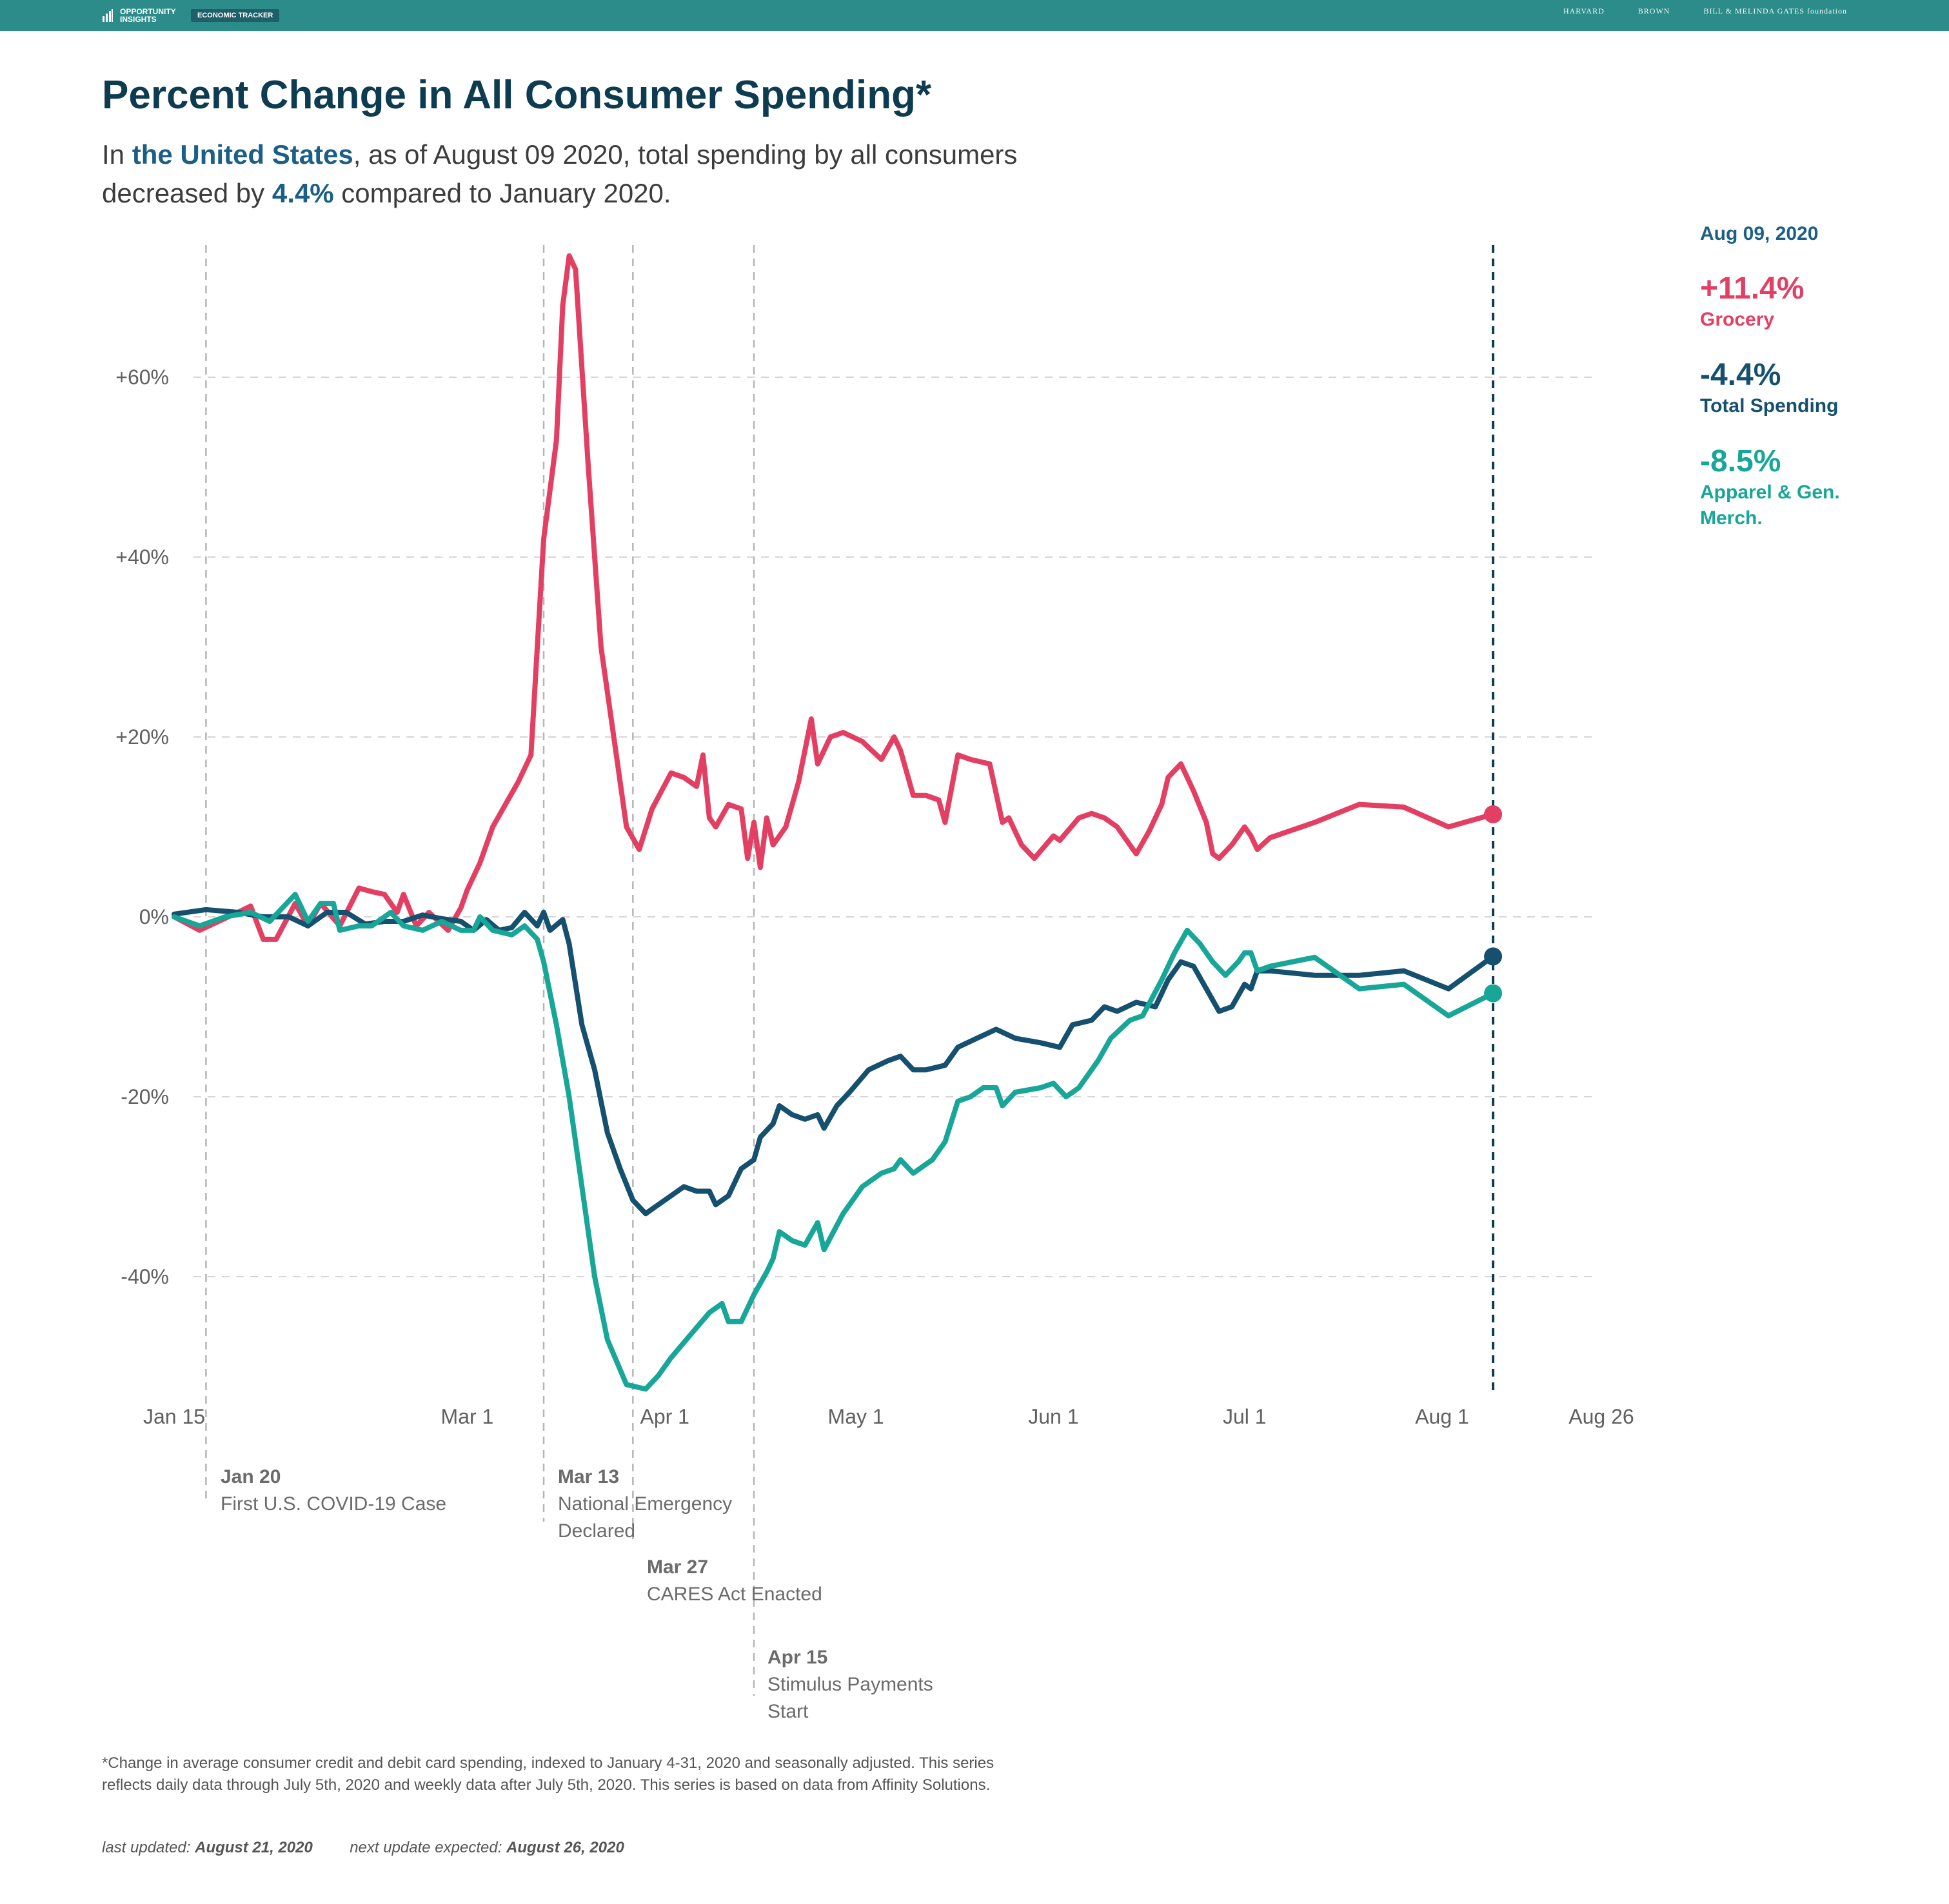 The width and height of the screenshot is (1949, 1904). Describe the element at coordinates (1584, 10) in the screenshot. I see `harvard-logo: HARVARD` at that location.